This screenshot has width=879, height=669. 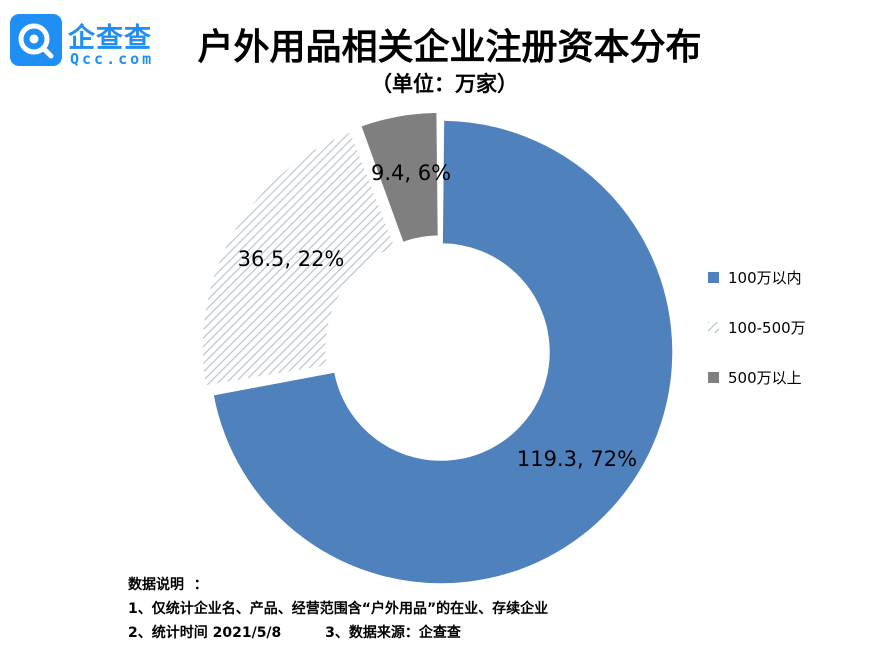 What do you see at coordinates (411, 173) in the screenshot?
I see `slice-data-label: 9.4, 6%` at bounding box center [411, 173].